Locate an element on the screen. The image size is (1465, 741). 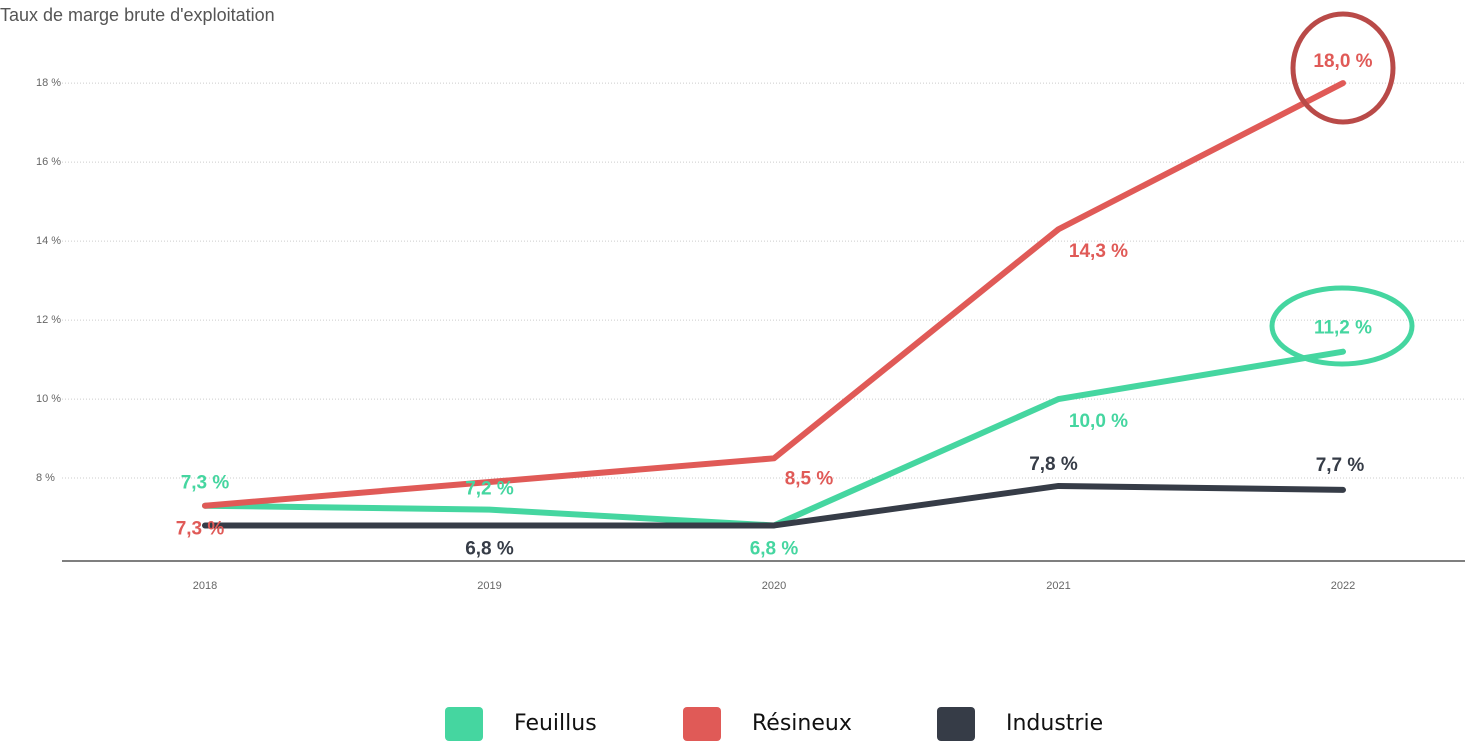
x-tick-label: 2020 is located at coordinates (774, 586).